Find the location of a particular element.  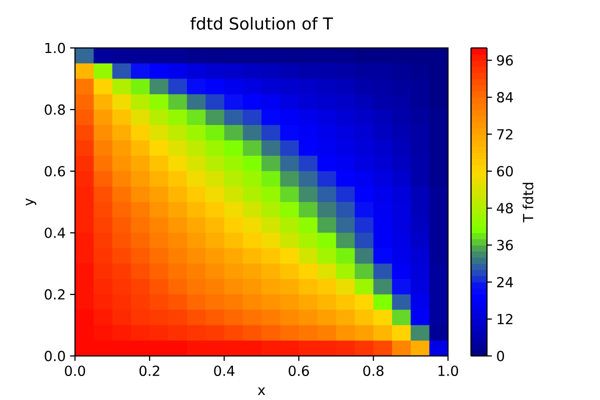

y-tick-label: 0.8 is located at coordinates (54, 109).